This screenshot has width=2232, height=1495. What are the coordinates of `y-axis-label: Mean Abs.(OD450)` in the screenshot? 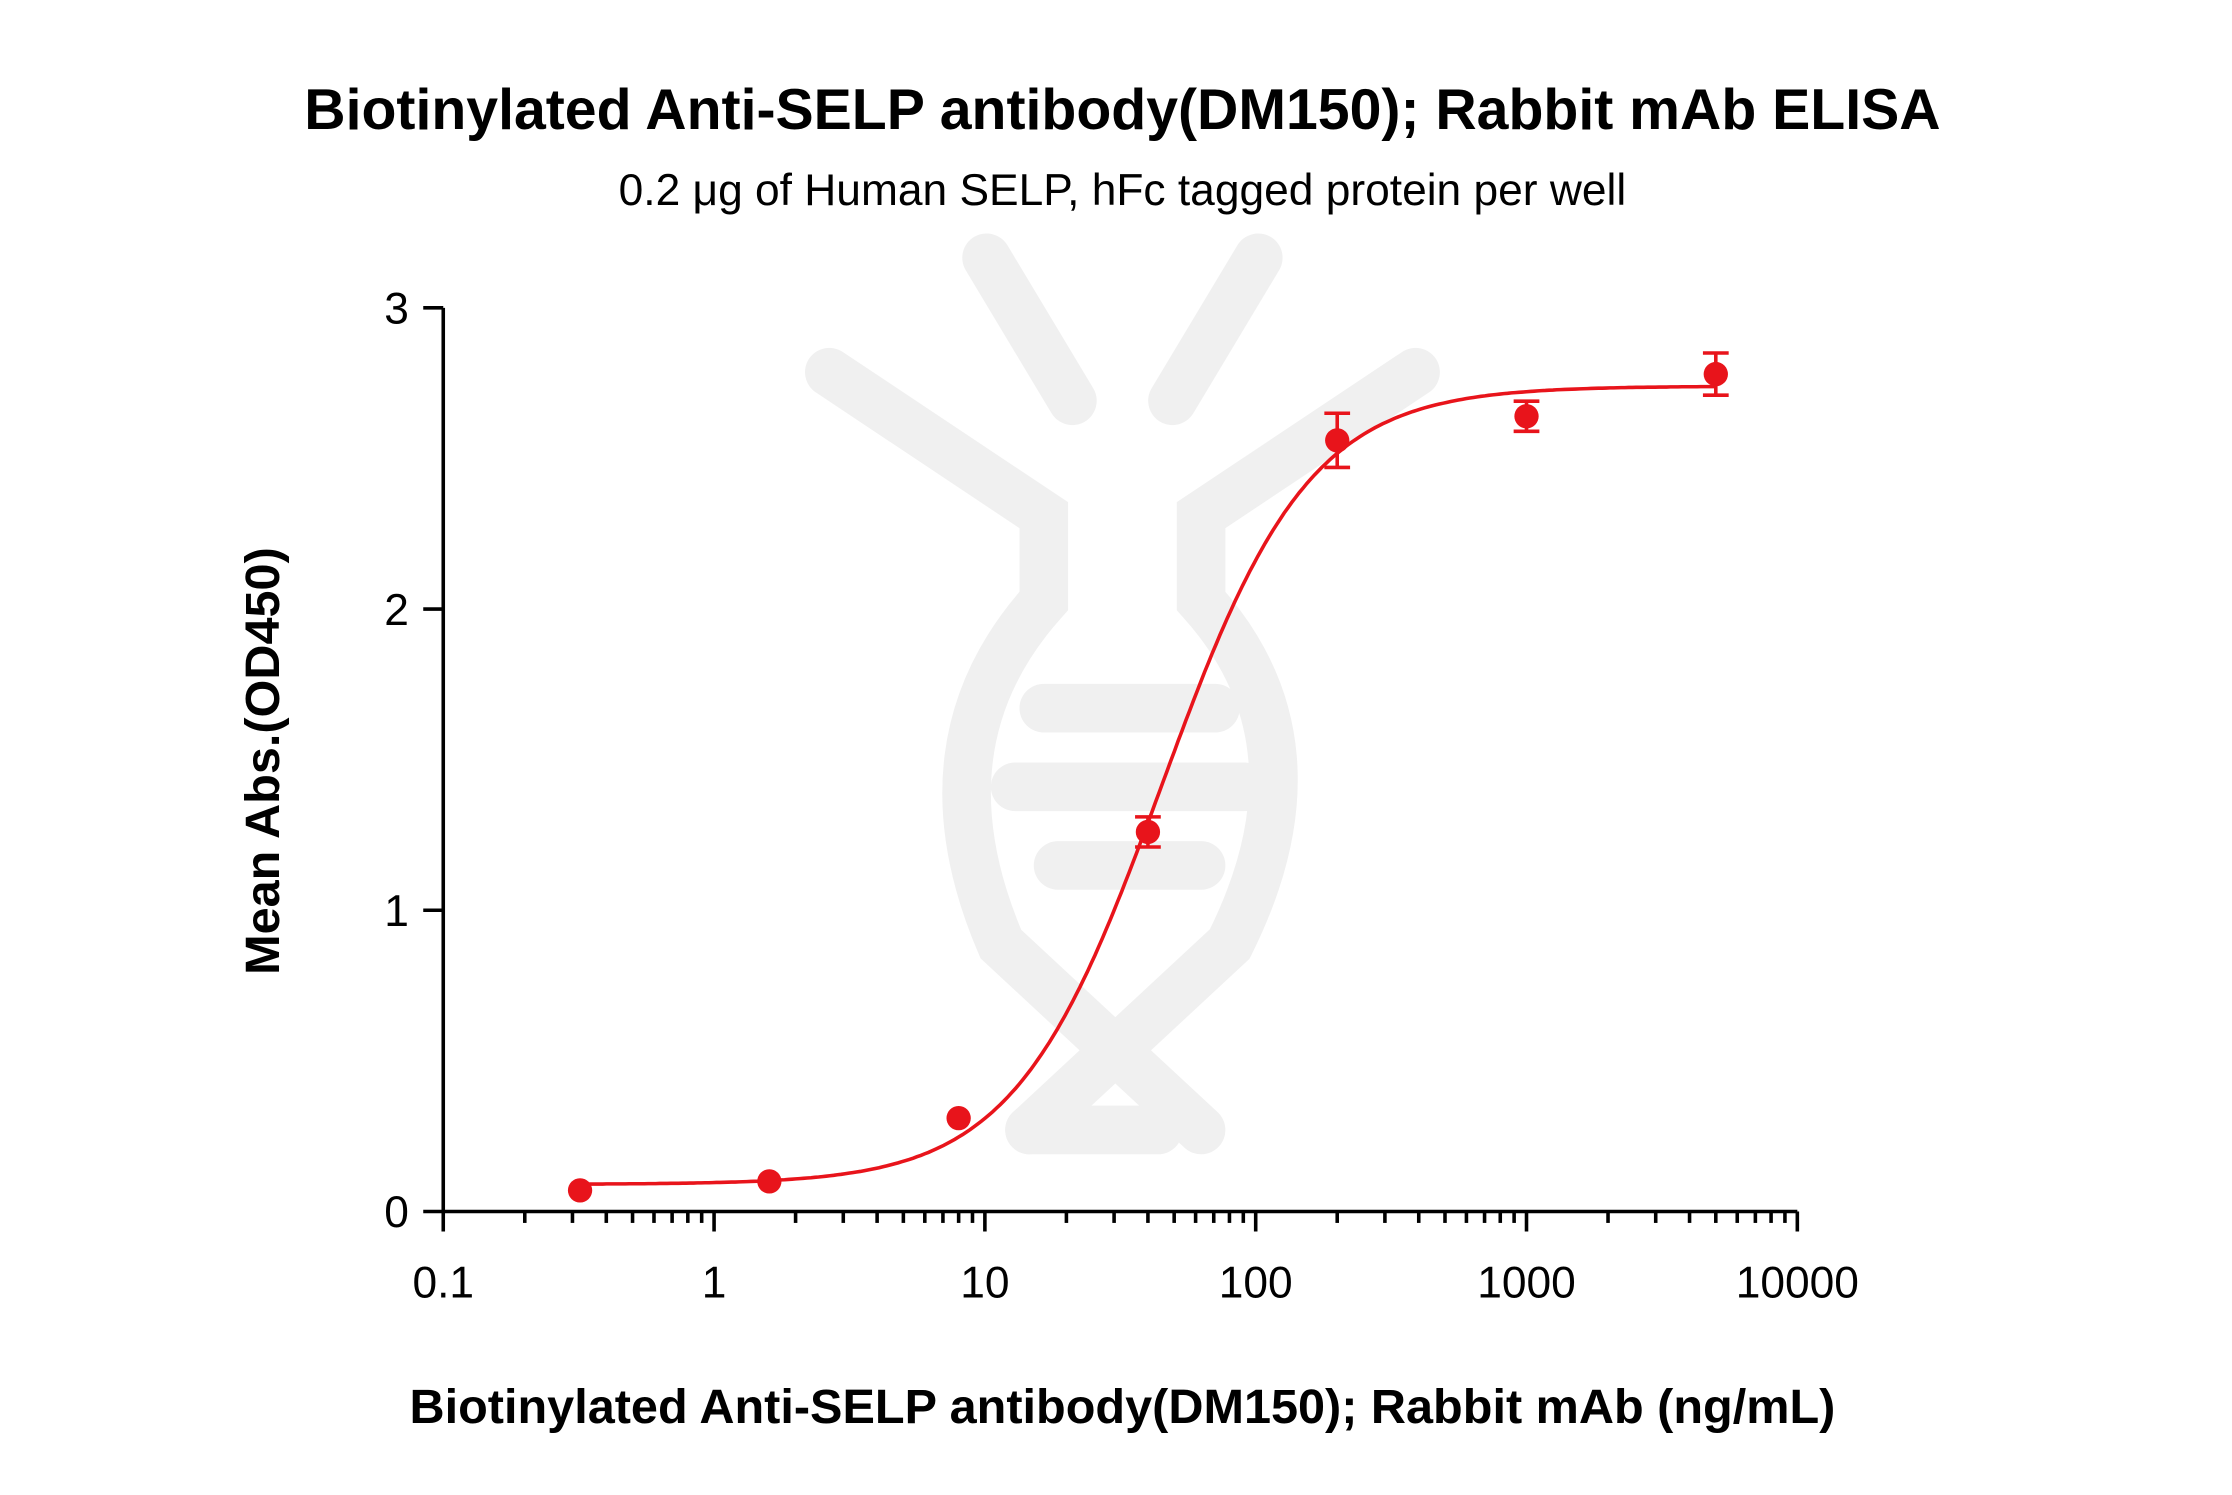 It's located at (263, 761).